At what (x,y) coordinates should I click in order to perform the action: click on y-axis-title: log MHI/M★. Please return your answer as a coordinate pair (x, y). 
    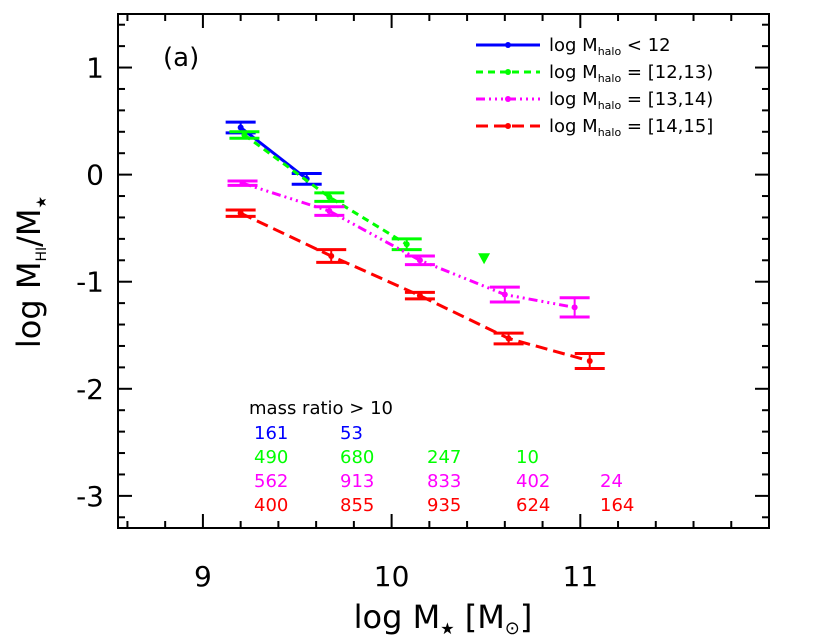
    Looking at the image, I should click on (30, 272).